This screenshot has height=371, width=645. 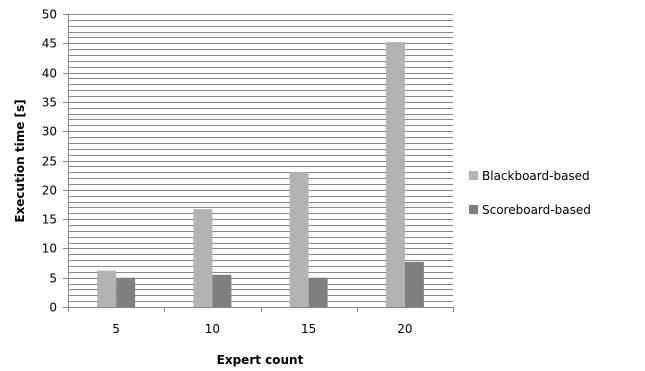 I want to click on x-tick-label: 10, so click(x=212, y=329).